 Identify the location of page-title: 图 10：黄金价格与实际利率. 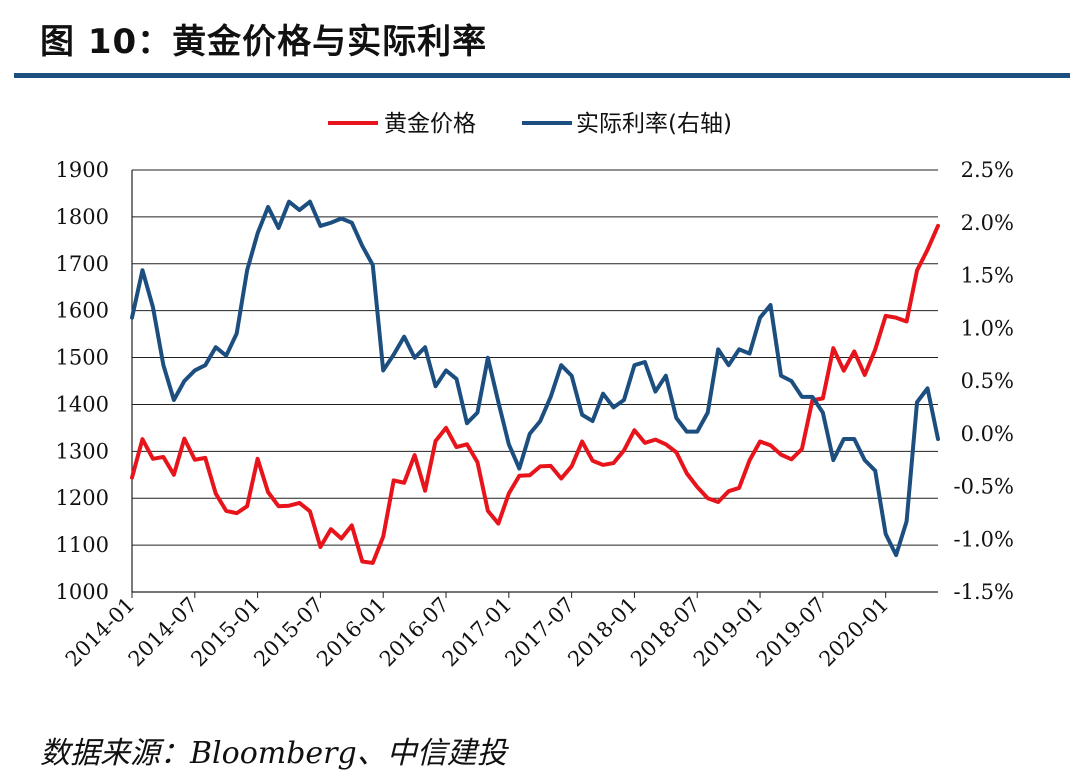
(264, 42).